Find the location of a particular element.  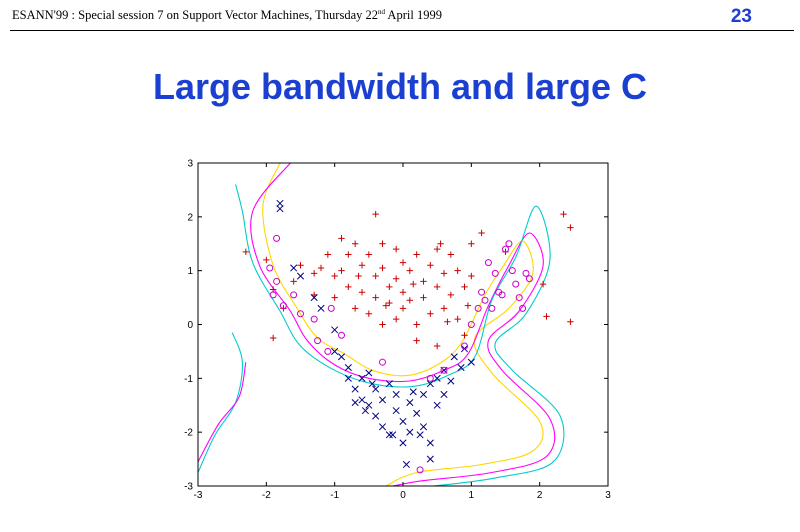

y-tick-label: -3 is located at coordinates (188, 487).